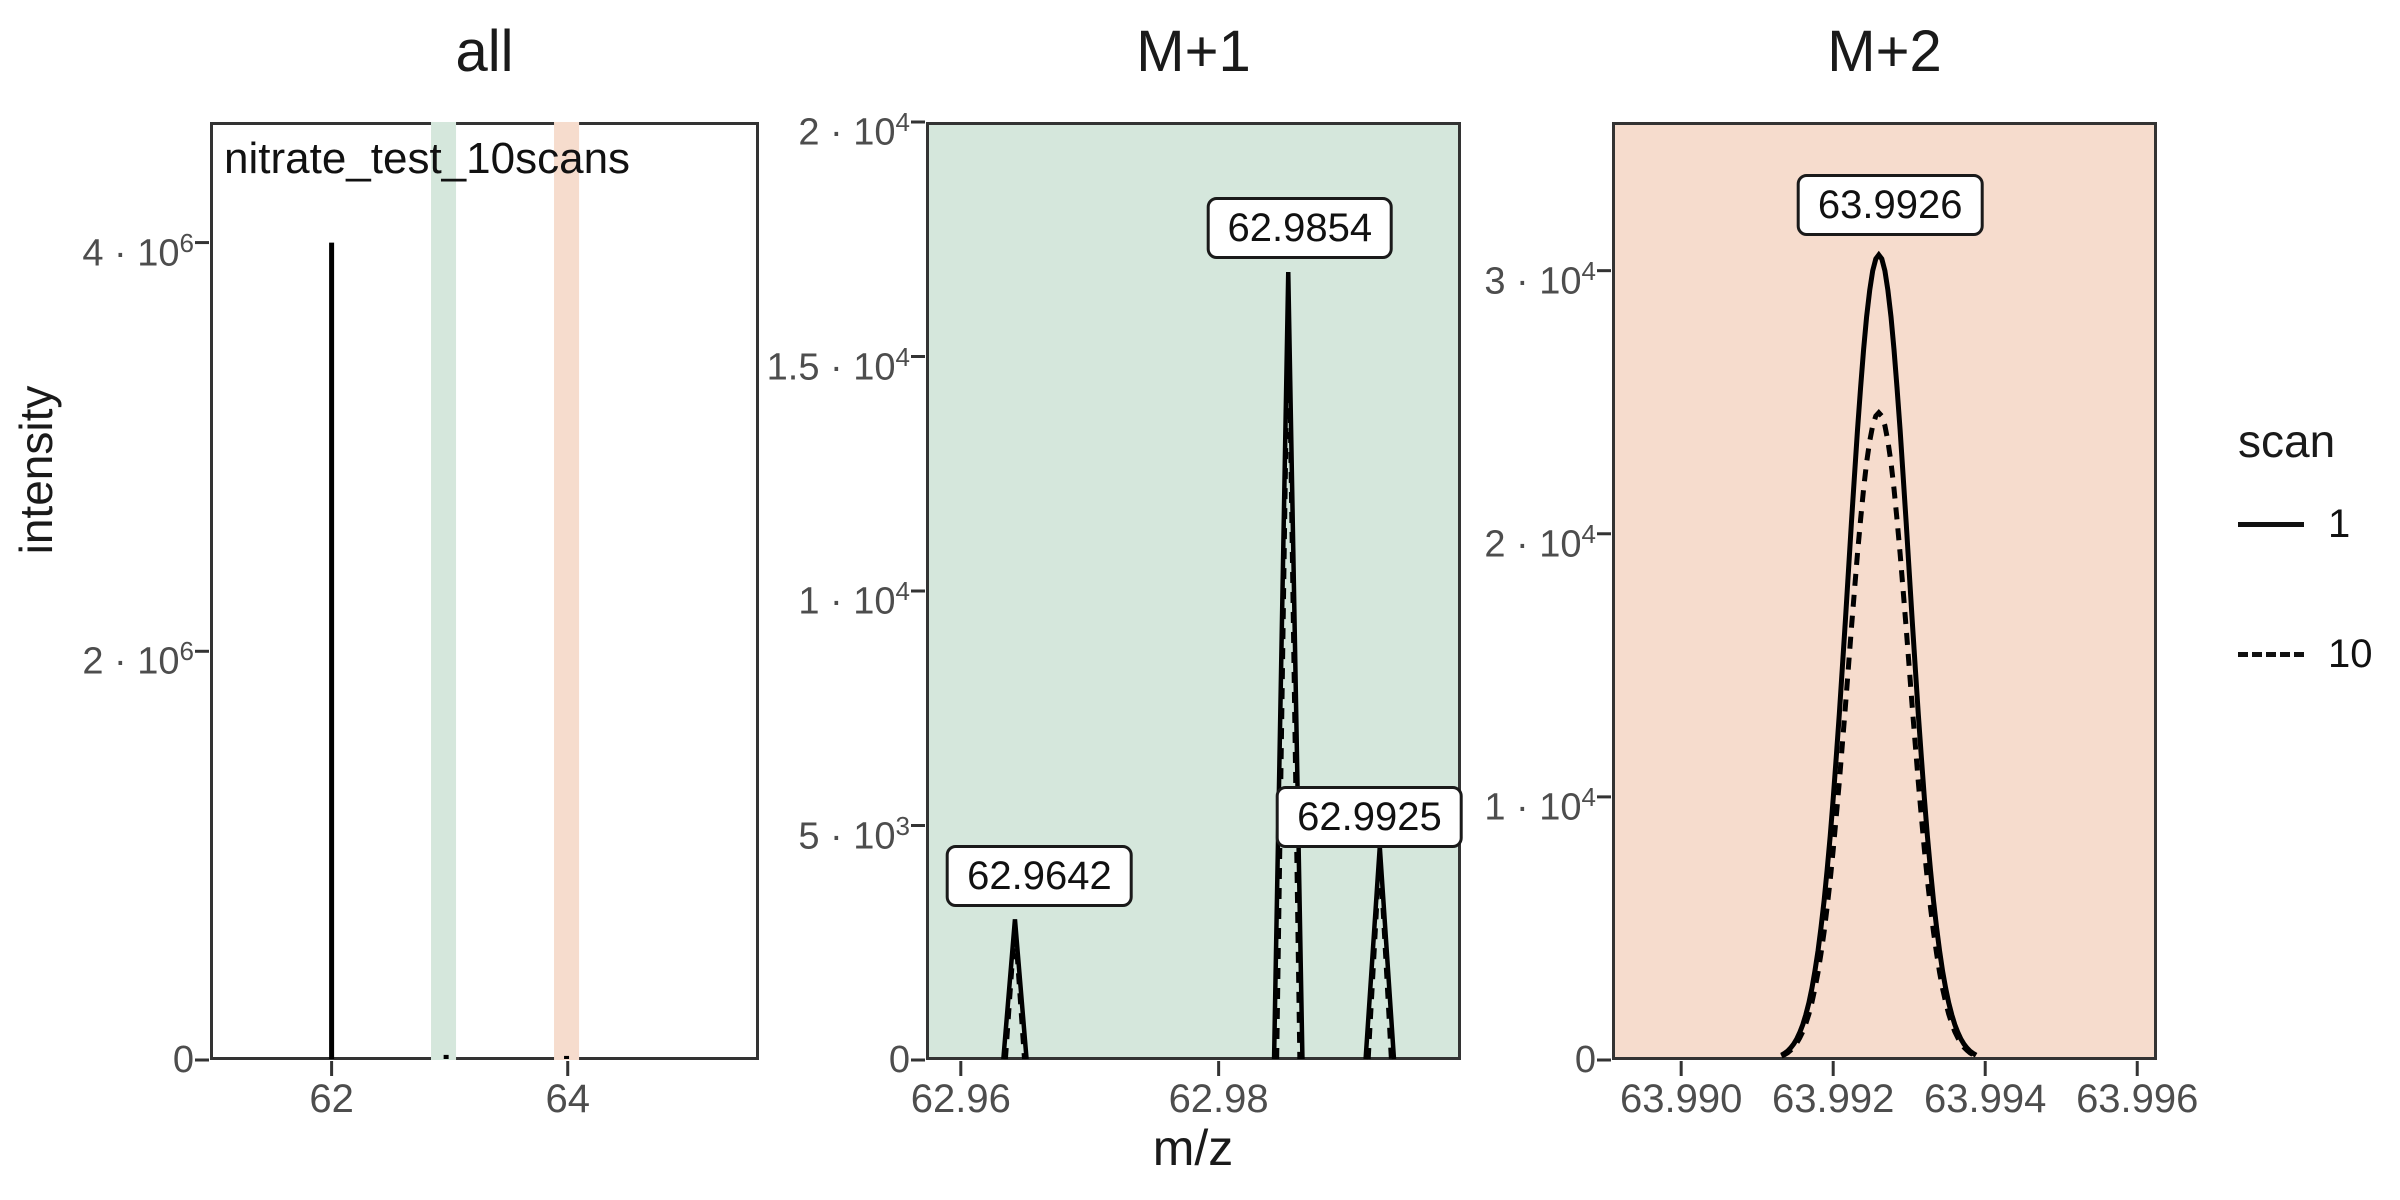 Image resolution: width=2400 pixels, height=1200 pixels. I want to click on y-tick-label: 3 · 10⁴, so click(1540, 279).